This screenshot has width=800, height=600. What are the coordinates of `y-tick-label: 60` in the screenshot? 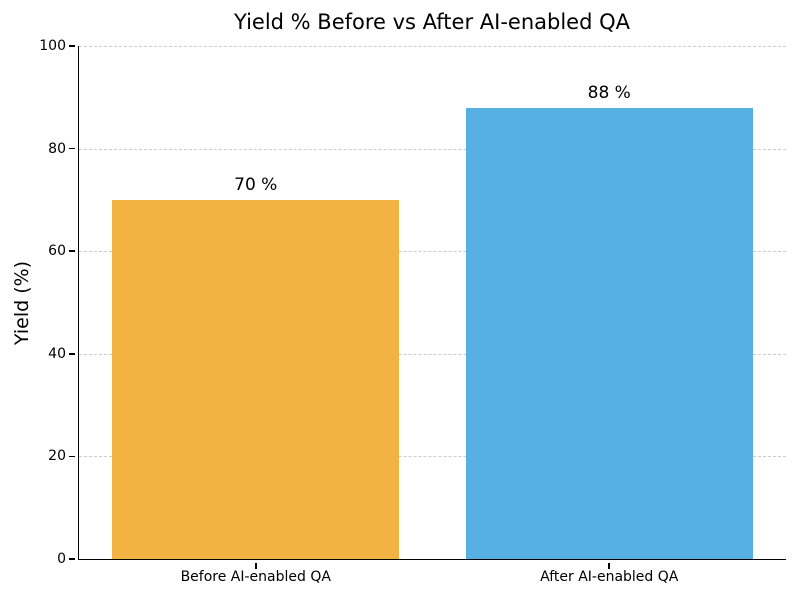 It's located at (57, 251).